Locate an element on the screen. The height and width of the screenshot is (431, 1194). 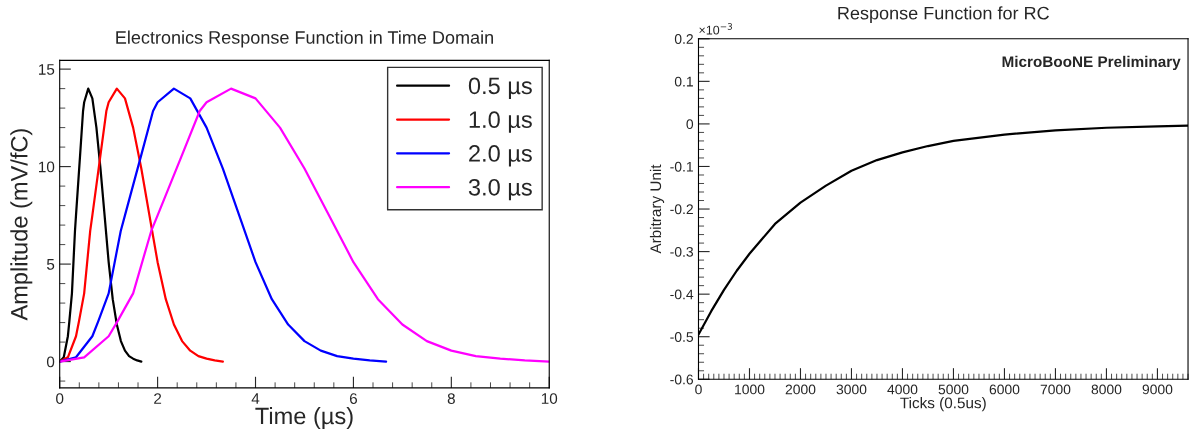
legend-label: 0.5 µs is located at coordinates (500, 88).